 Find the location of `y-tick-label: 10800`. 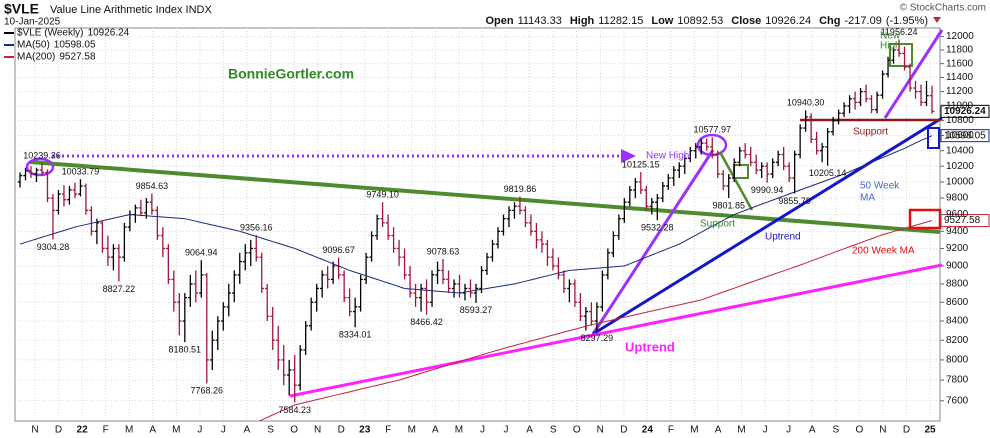

y-tick-label: 10800 is located at coordinates (960, 120).